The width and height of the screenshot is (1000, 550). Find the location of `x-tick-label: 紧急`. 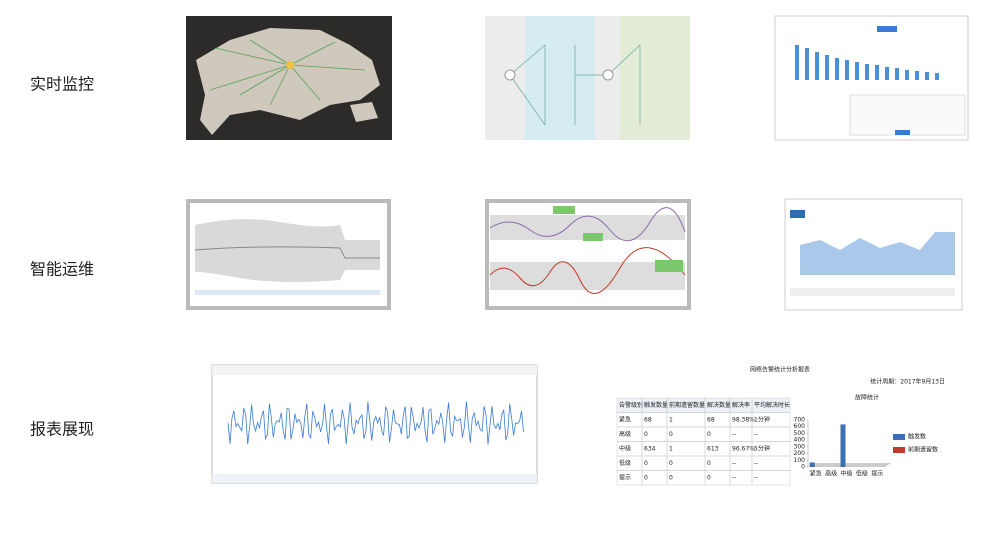

x-tick-label: 紧急 is located at coordinates (816, 474).